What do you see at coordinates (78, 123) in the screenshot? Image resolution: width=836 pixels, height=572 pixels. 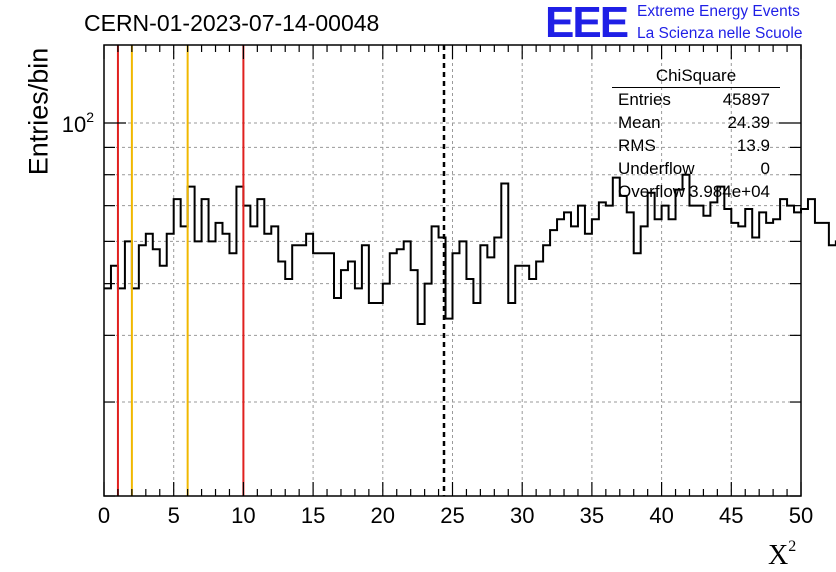 I see `y-tick-label: 102` at bounding box center [78, 123].